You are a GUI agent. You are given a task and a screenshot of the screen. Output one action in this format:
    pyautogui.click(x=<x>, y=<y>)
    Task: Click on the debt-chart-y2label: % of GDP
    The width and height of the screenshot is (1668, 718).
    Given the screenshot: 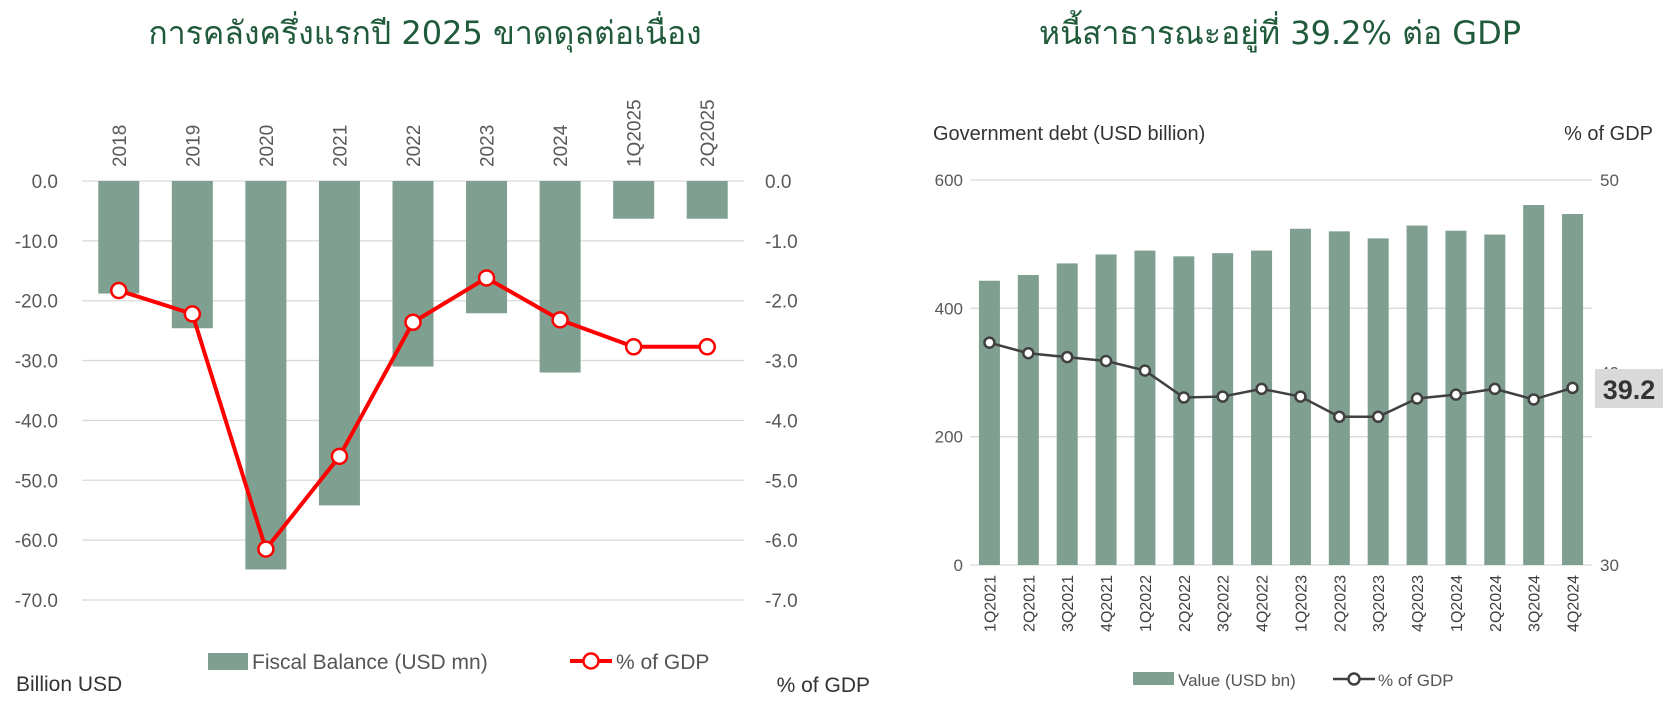 What is the action you would take?
    pyautogui.click(x=1608, y=134)
    